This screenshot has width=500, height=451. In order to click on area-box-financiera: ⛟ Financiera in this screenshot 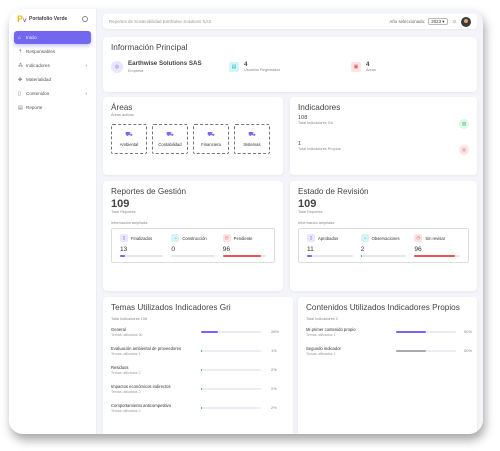, I will do `click(211, 139)`.